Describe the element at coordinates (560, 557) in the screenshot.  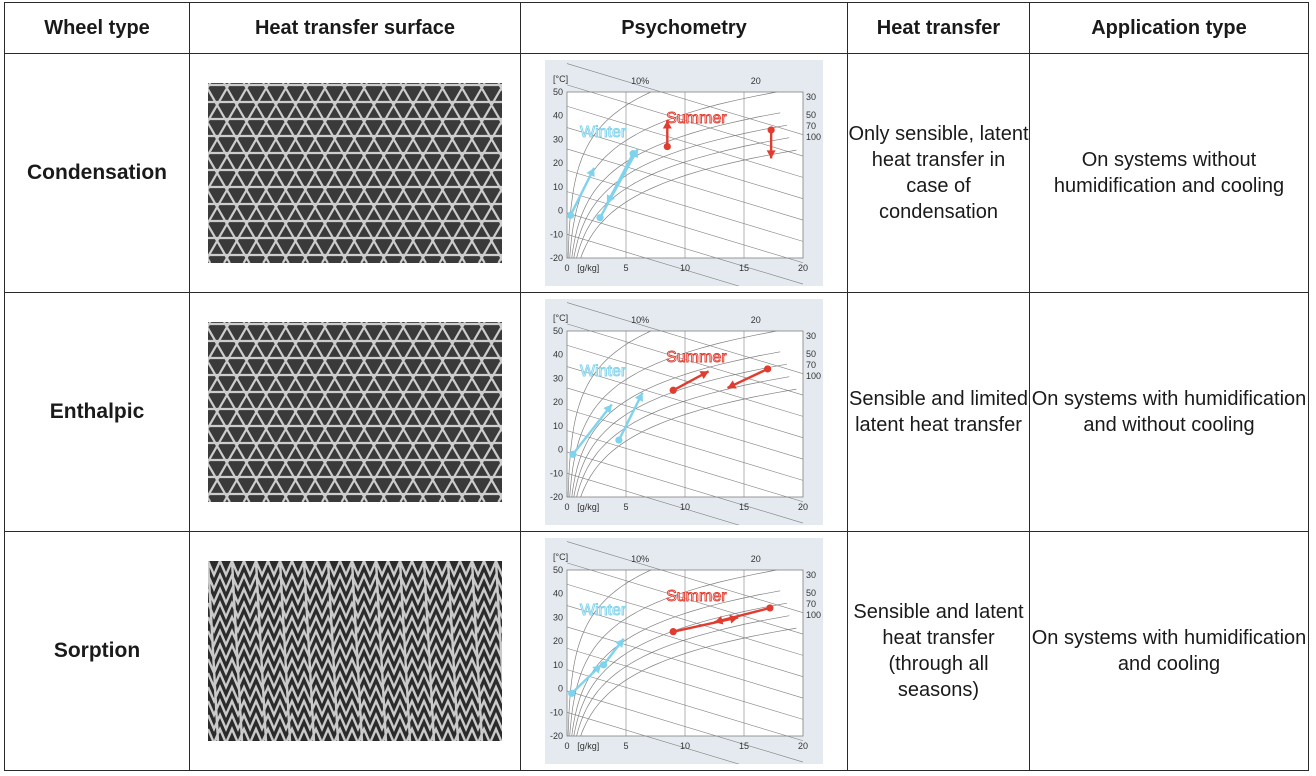
I see `y-unit-label: [°C]` at that location.